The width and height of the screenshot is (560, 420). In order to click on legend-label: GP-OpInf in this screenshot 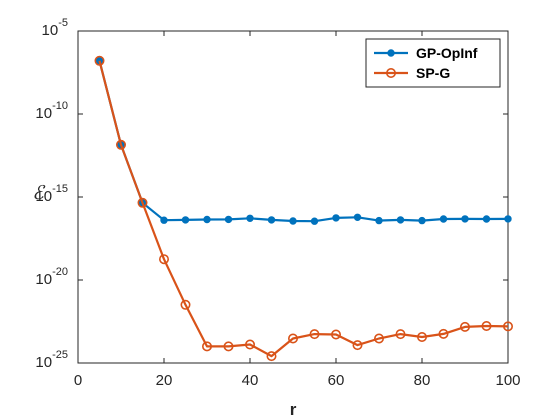, I will do `click(447, 53)`.